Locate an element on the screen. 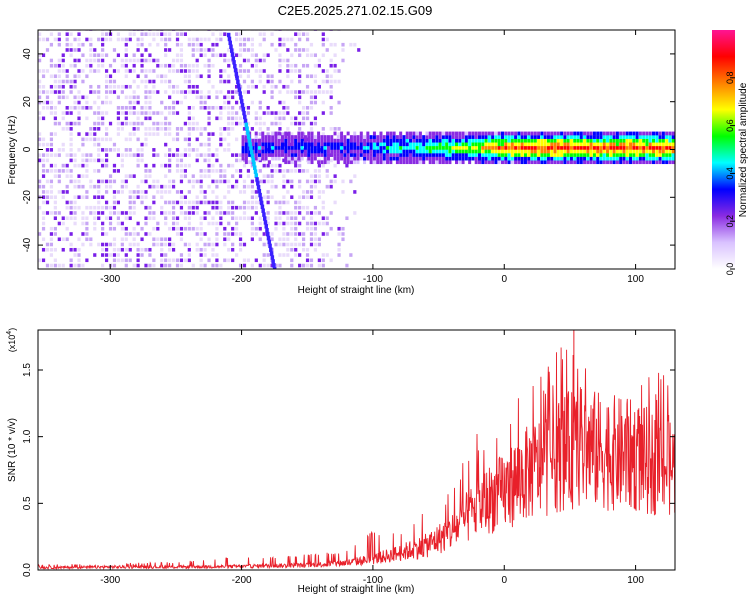 This screenshot has width=750, height=605. x-tick-label: -200 is located at coordinates (242, 279).